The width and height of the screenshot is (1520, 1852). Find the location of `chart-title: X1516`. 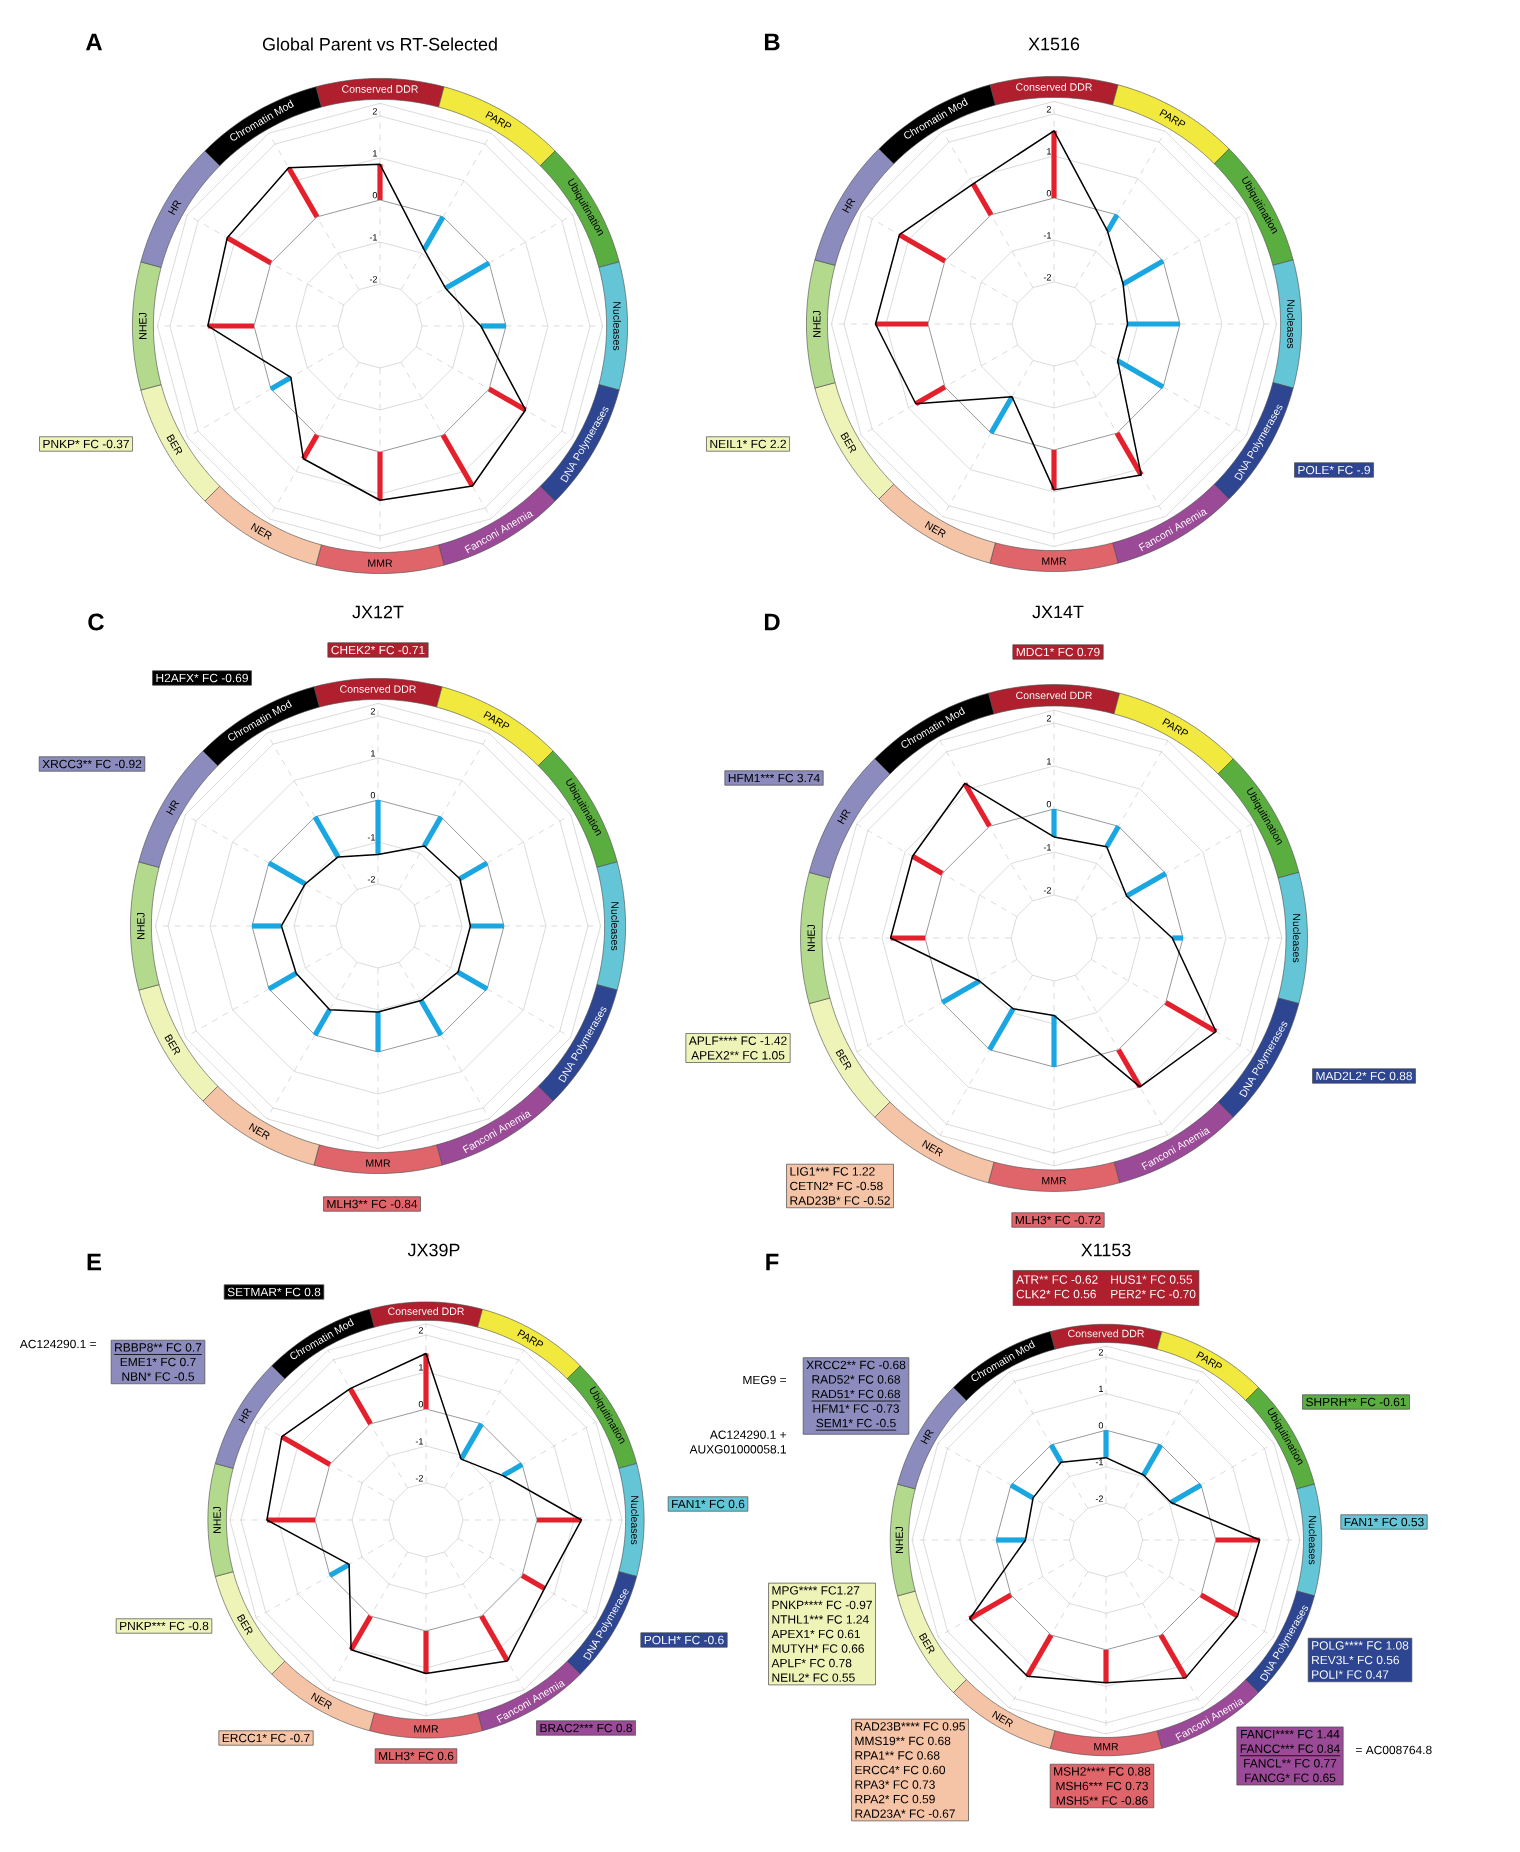

chart-title: X1516 is located at coordinates (1054, 44).